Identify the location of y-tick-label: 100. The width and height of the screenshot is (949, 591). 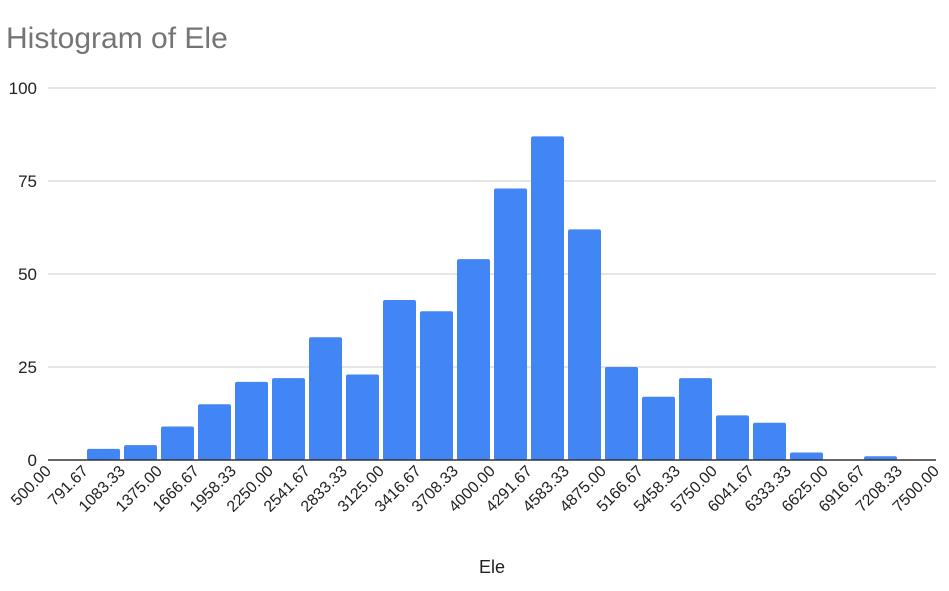
(23, 88).